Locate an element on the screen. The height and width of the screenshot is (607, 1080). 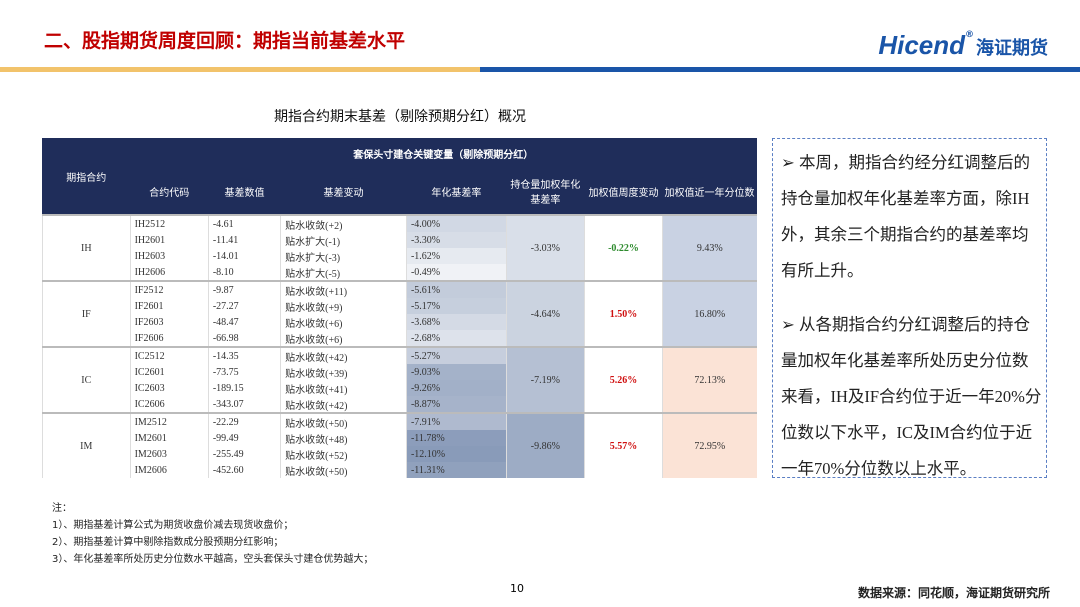
note-item: 1）、期指基差计算公式为期货收盘价减去现货收盘价； is located at coordinates (173, 525).